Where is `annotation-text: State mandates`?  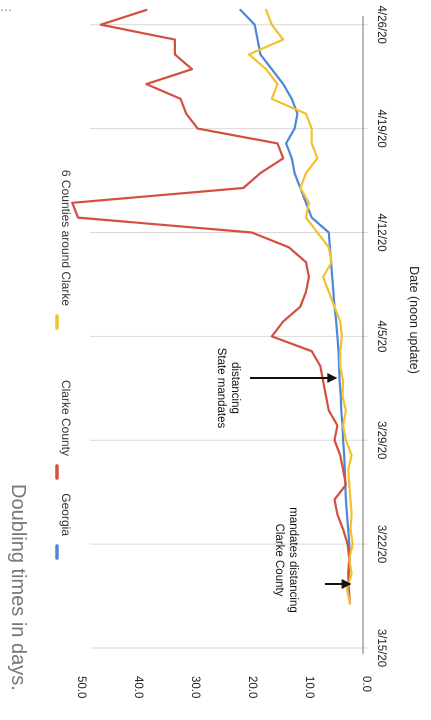 annotation-text: State mandates is located at coordinates (221, 388).